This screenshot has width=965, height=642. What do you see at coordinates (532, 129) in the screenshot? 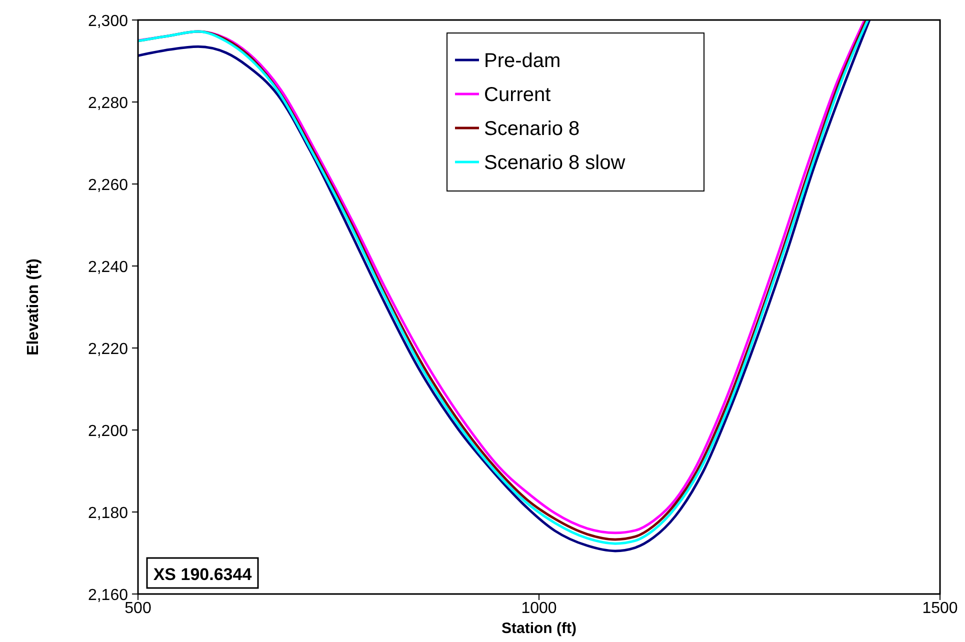
I see `legend-label: Scenario 8` at bounding box center [532, 129].